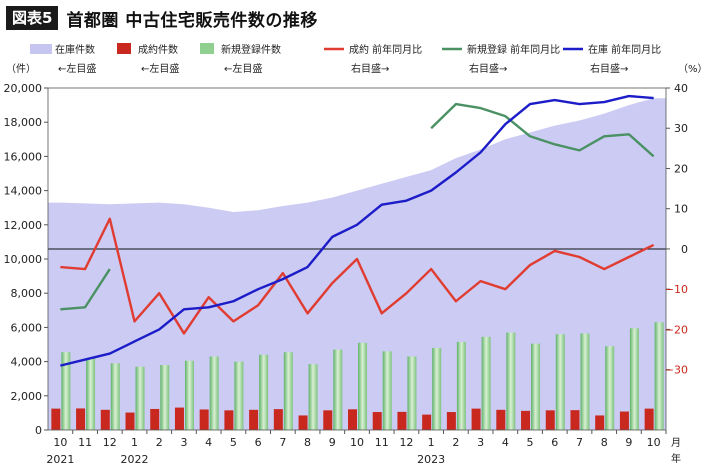 The image size is (710, 474). Describe the element at coordinates (27, 362) in the screenshot. I see `left-tick-label: 4,000` at that location.